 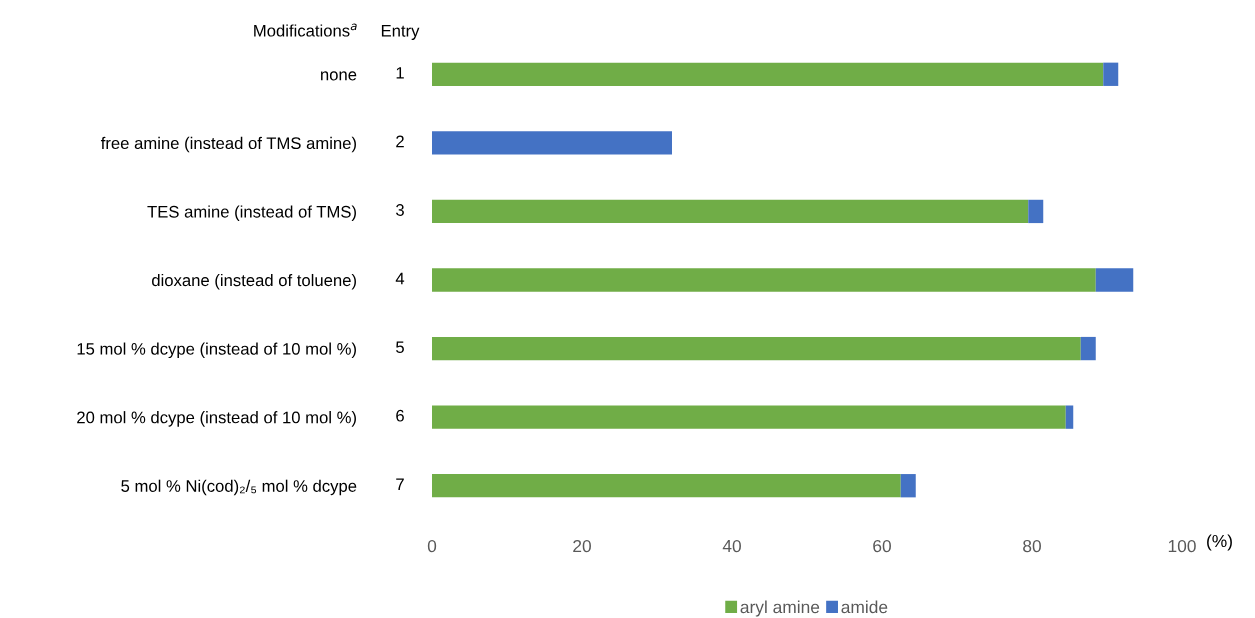 What do you see at coordinates (400, 210) in the screenshot?
I see `text: 3` at bounding box center [400, 210].